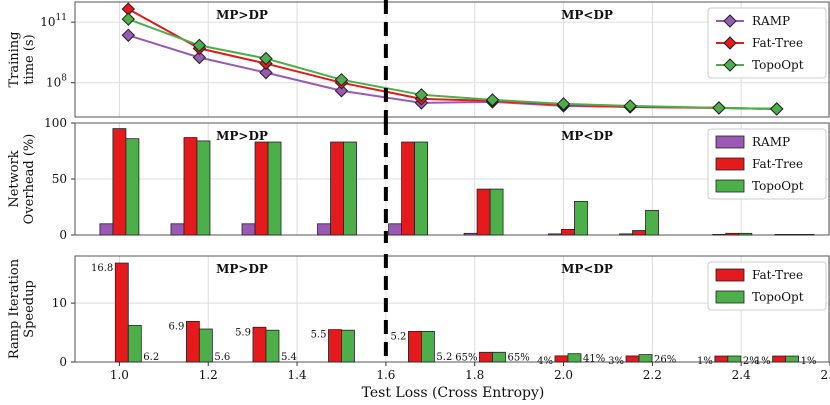  Describe the element at coordinates (14, 59) in the screenshot. I see `y-axis-label: Training` at that location.